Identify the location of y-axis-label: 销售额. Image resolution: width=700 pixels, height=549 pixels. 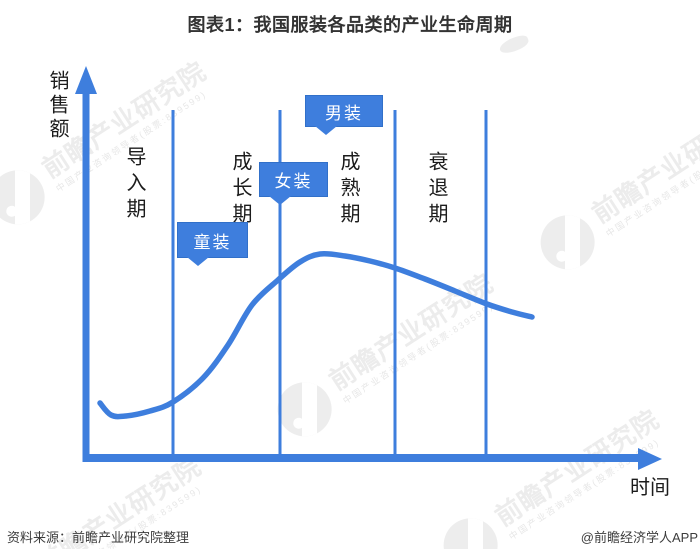
(57, 106).